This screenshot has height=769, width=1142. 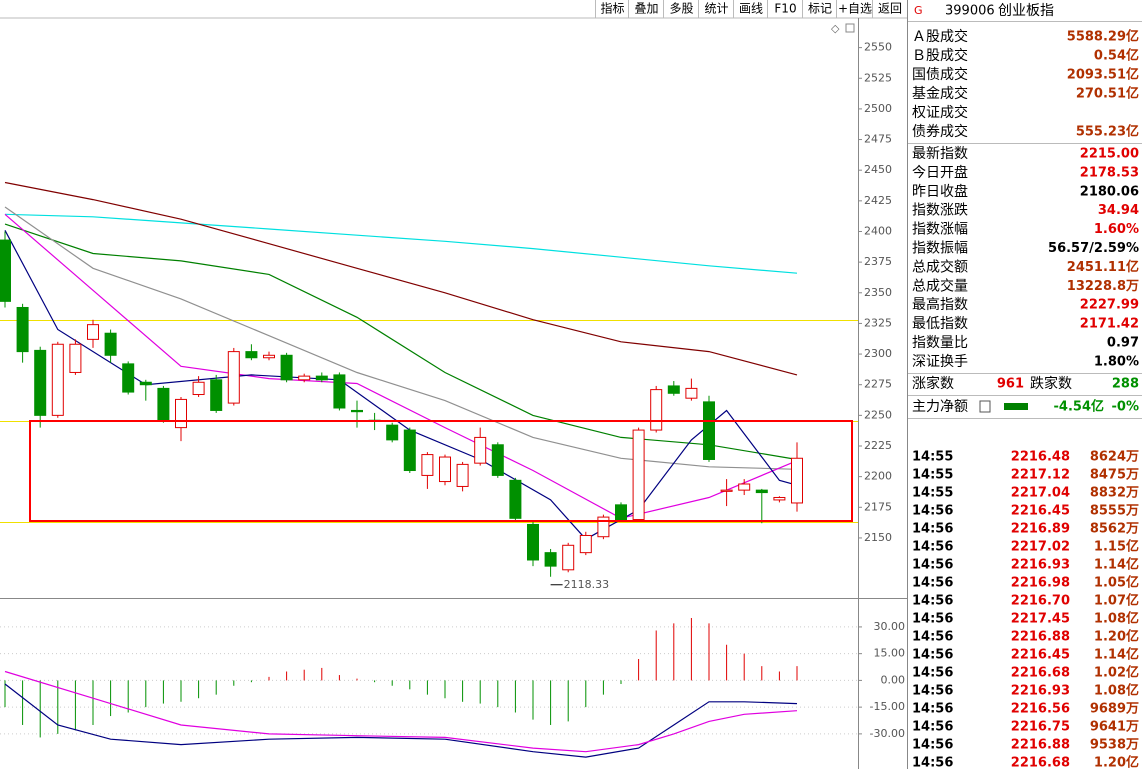 What do you see at coordinates (1116, 637) in the screenshot?
I see `trade-volume: 1.20亿` at bounding box center [1116, 637].